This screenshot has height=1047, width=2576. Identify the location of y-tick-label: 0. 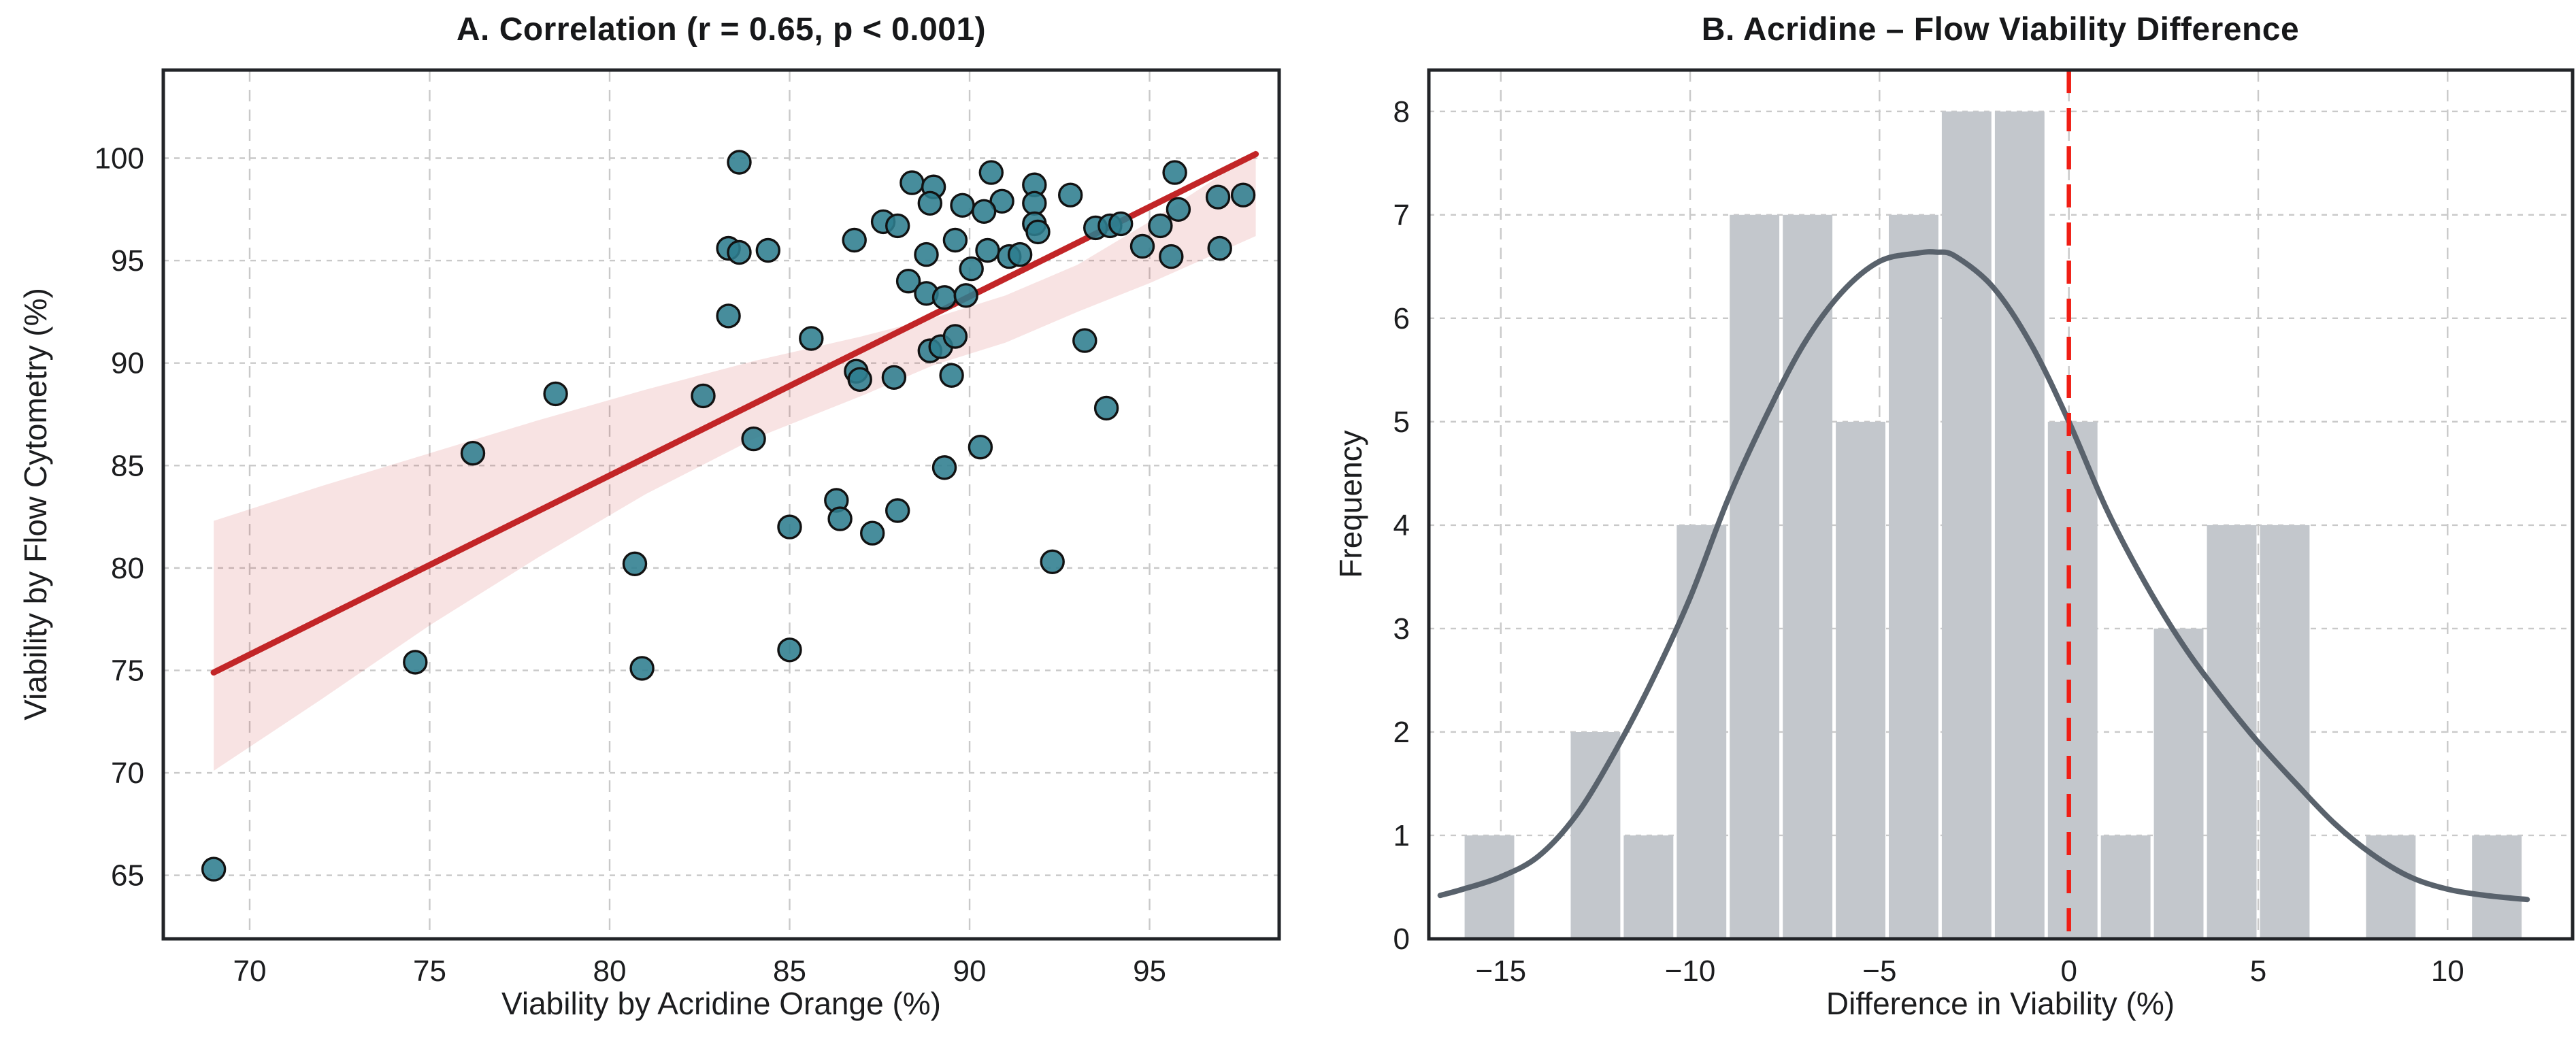
(1401, 939).